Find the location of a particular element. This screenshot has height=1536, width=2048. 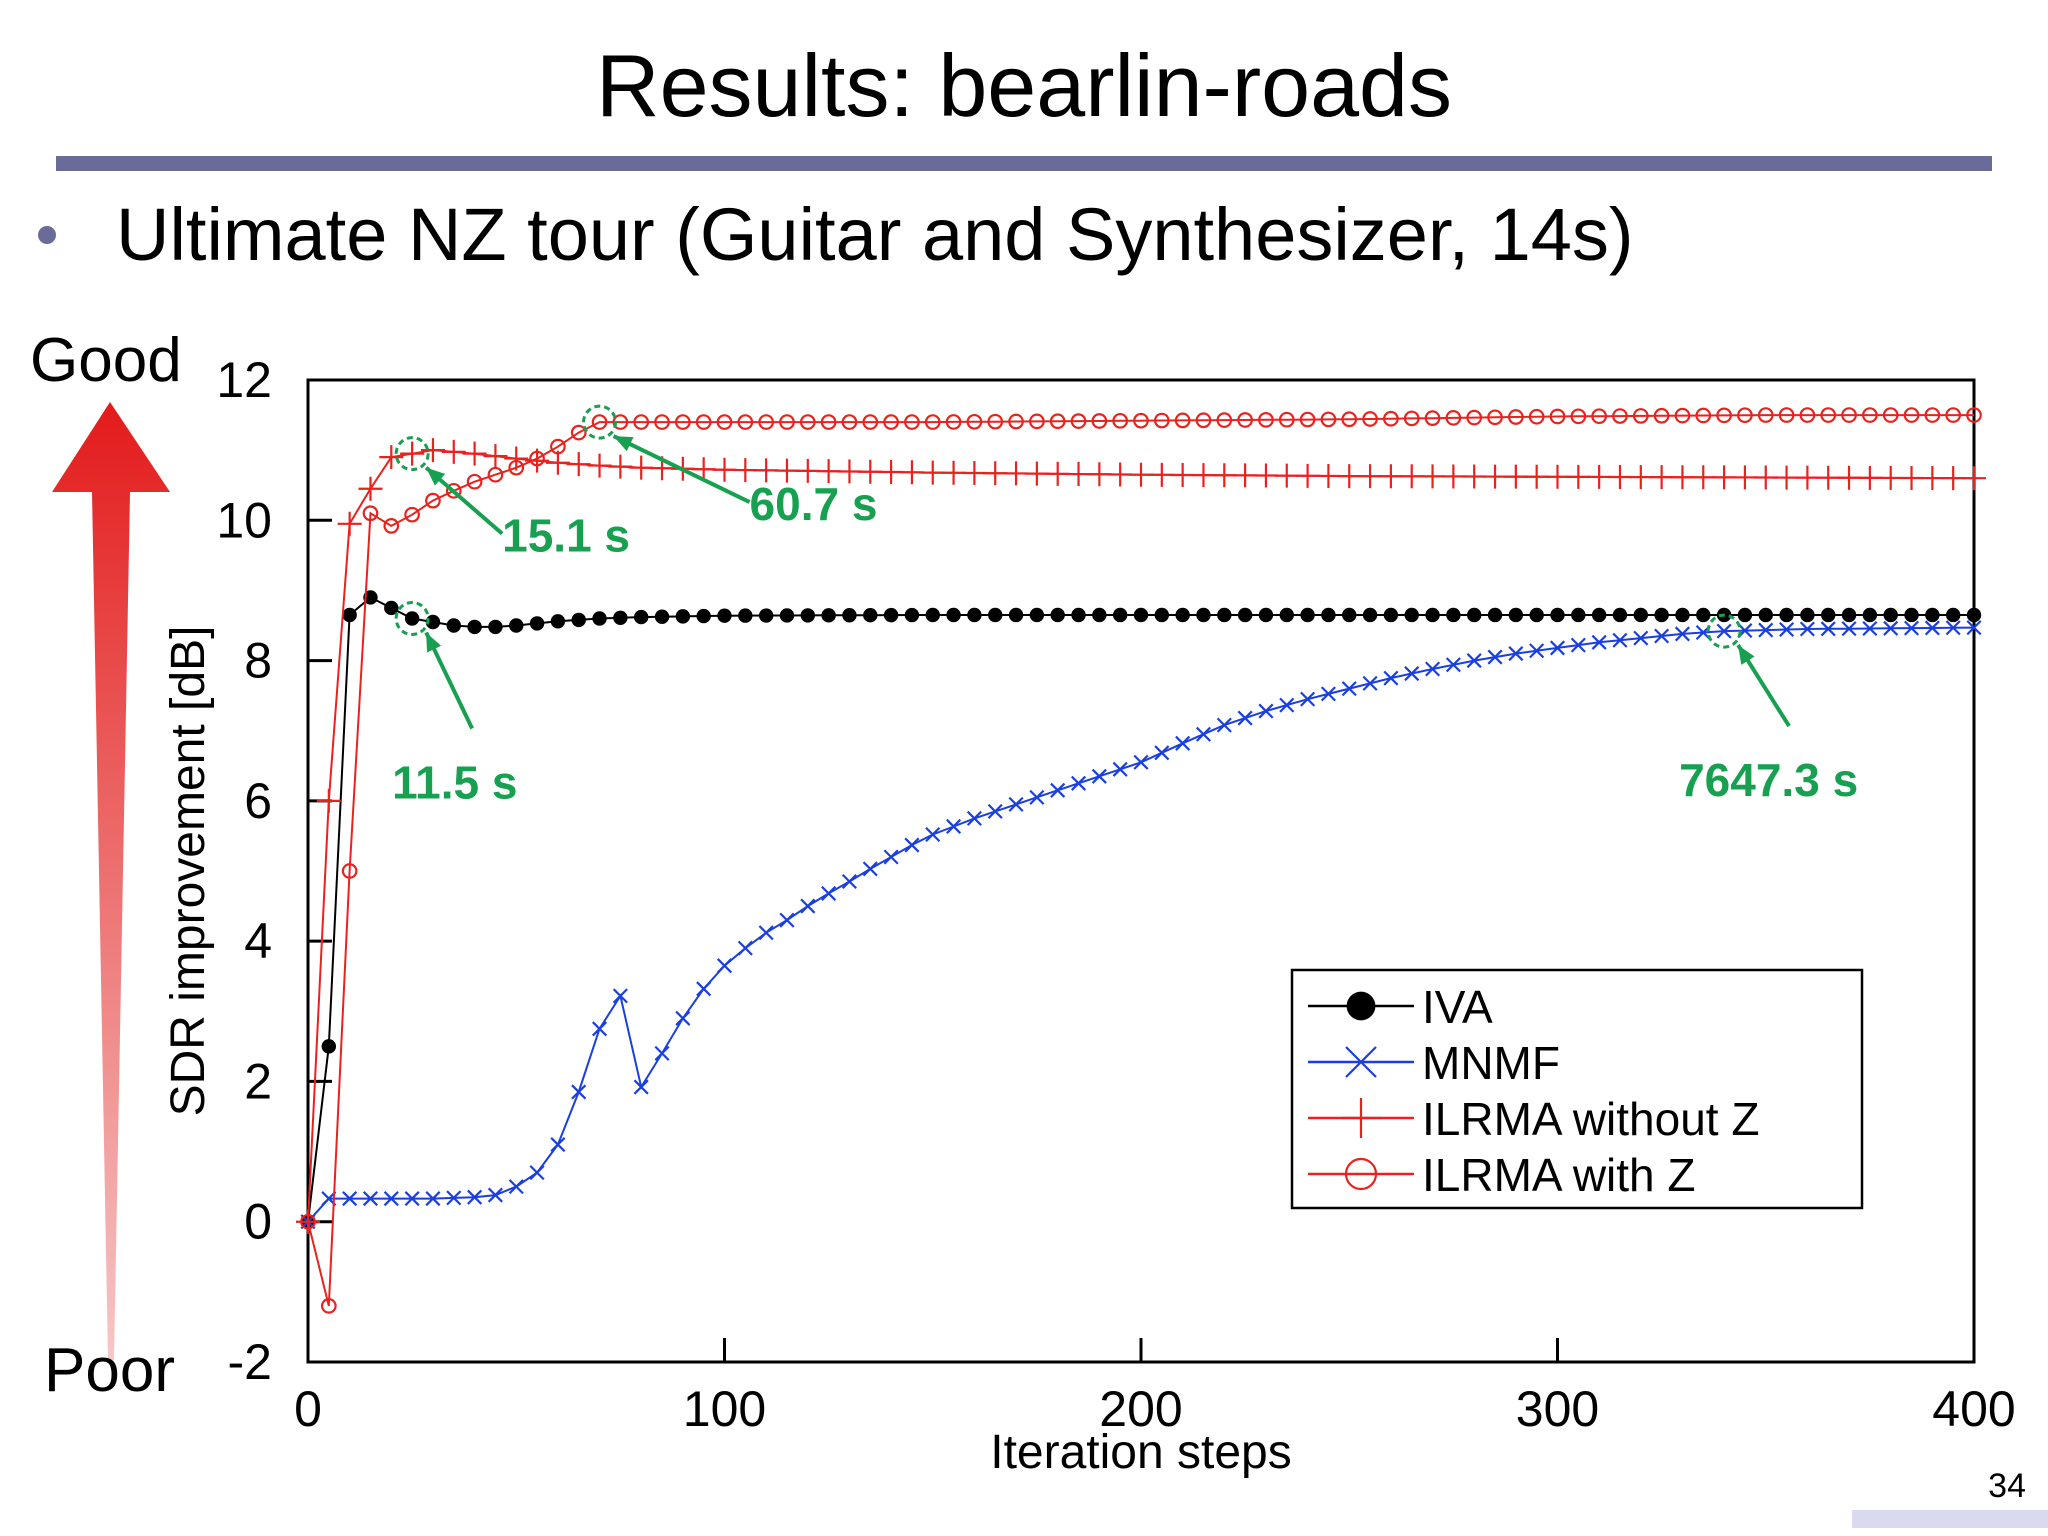

annotation-arrow is located at coordinates (681, 469).